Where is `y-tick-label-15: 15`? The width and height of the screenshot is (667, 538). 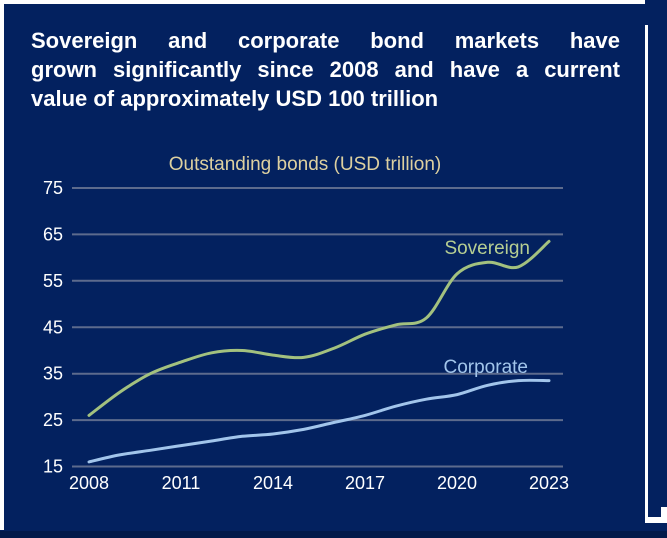 y-tick-label-15: 15 is located at coordinates (53, 467).